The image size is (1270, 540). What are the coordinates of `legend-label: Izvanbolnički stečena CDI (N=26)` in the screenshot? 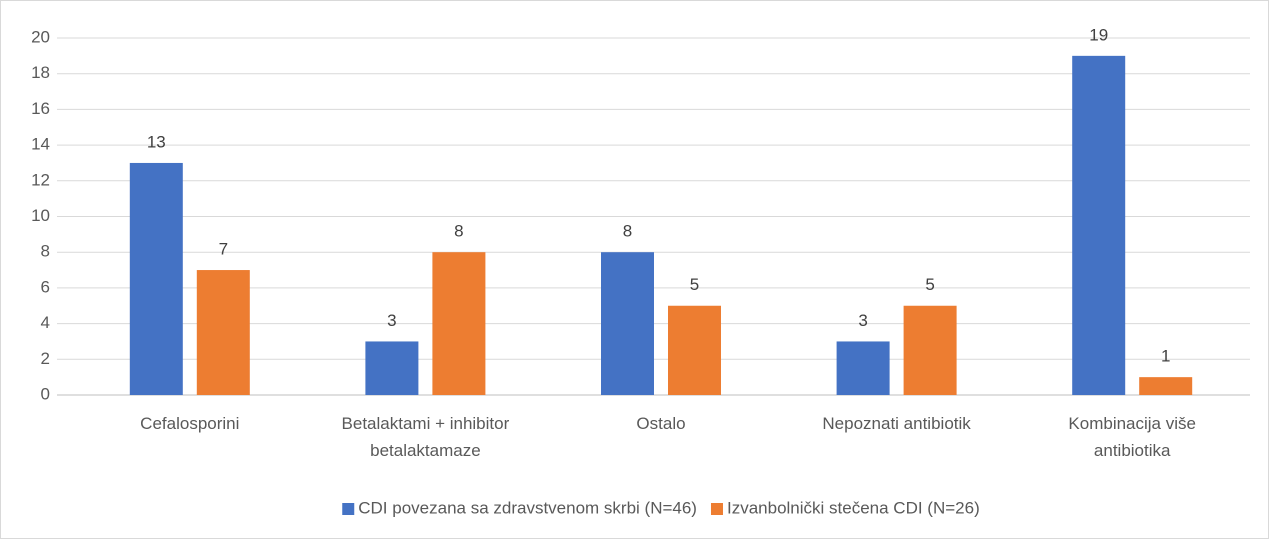 It's located at (853, 507).